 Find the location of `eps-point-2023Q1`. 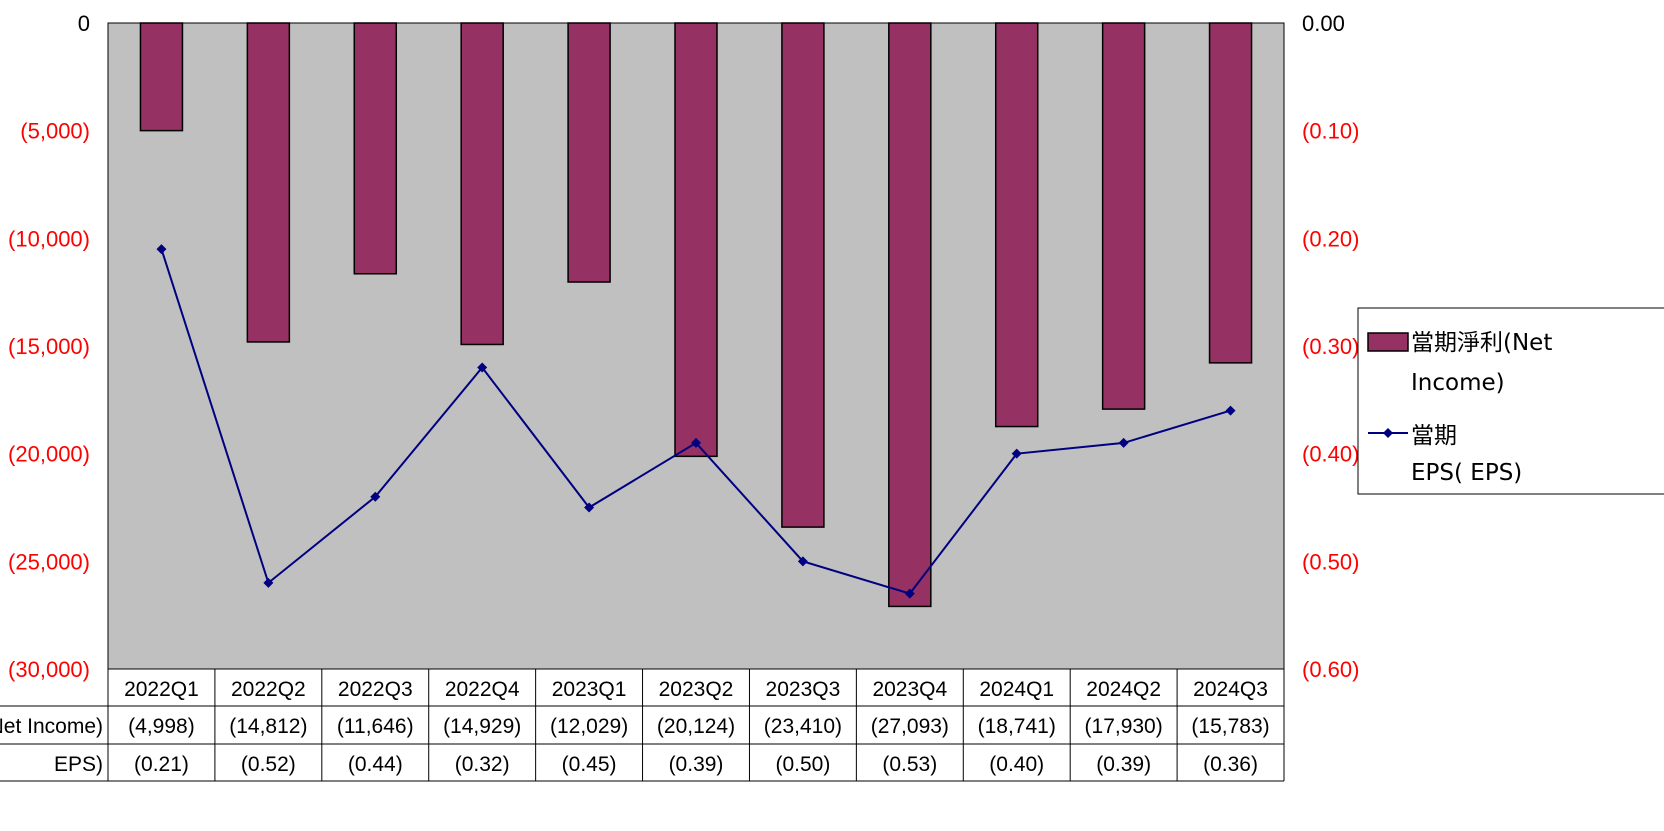

eps-point-2023Q1 is located at coordinates (589, 507).